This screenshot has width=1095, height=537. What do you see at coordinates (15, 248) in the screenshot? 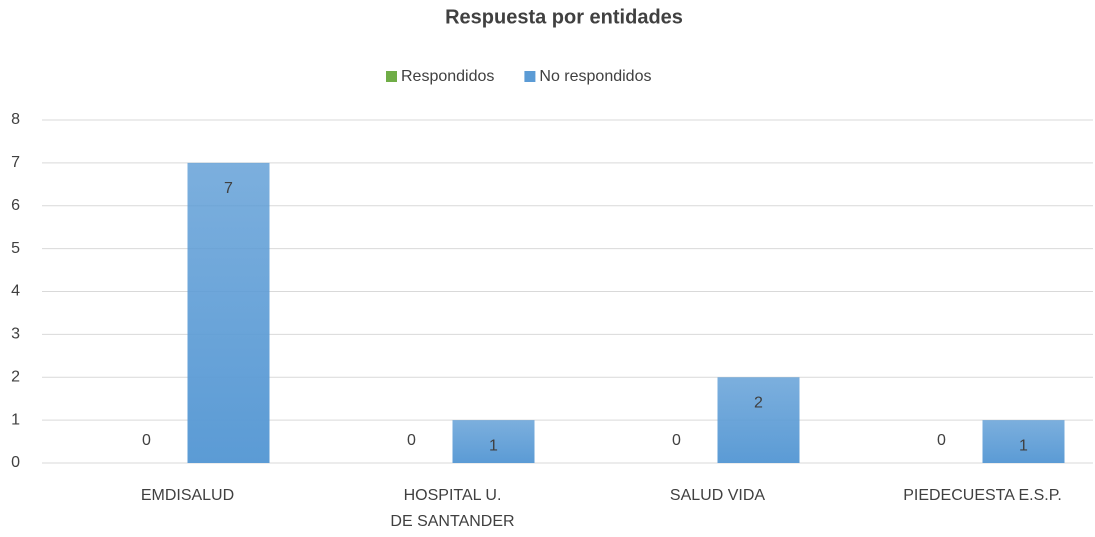
I see `y-tick-label: 5` at bounding box center [15, 248].